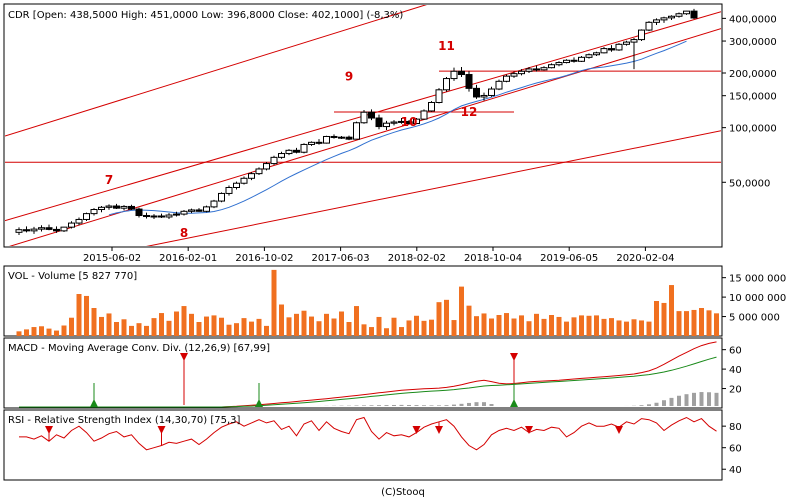 This screenshot has width=800, height=500. What do you see at coordinates (645, 258) in the screenshot?
I see `x-tick-label: 2020-02-04` at bounding box center [645, 258].